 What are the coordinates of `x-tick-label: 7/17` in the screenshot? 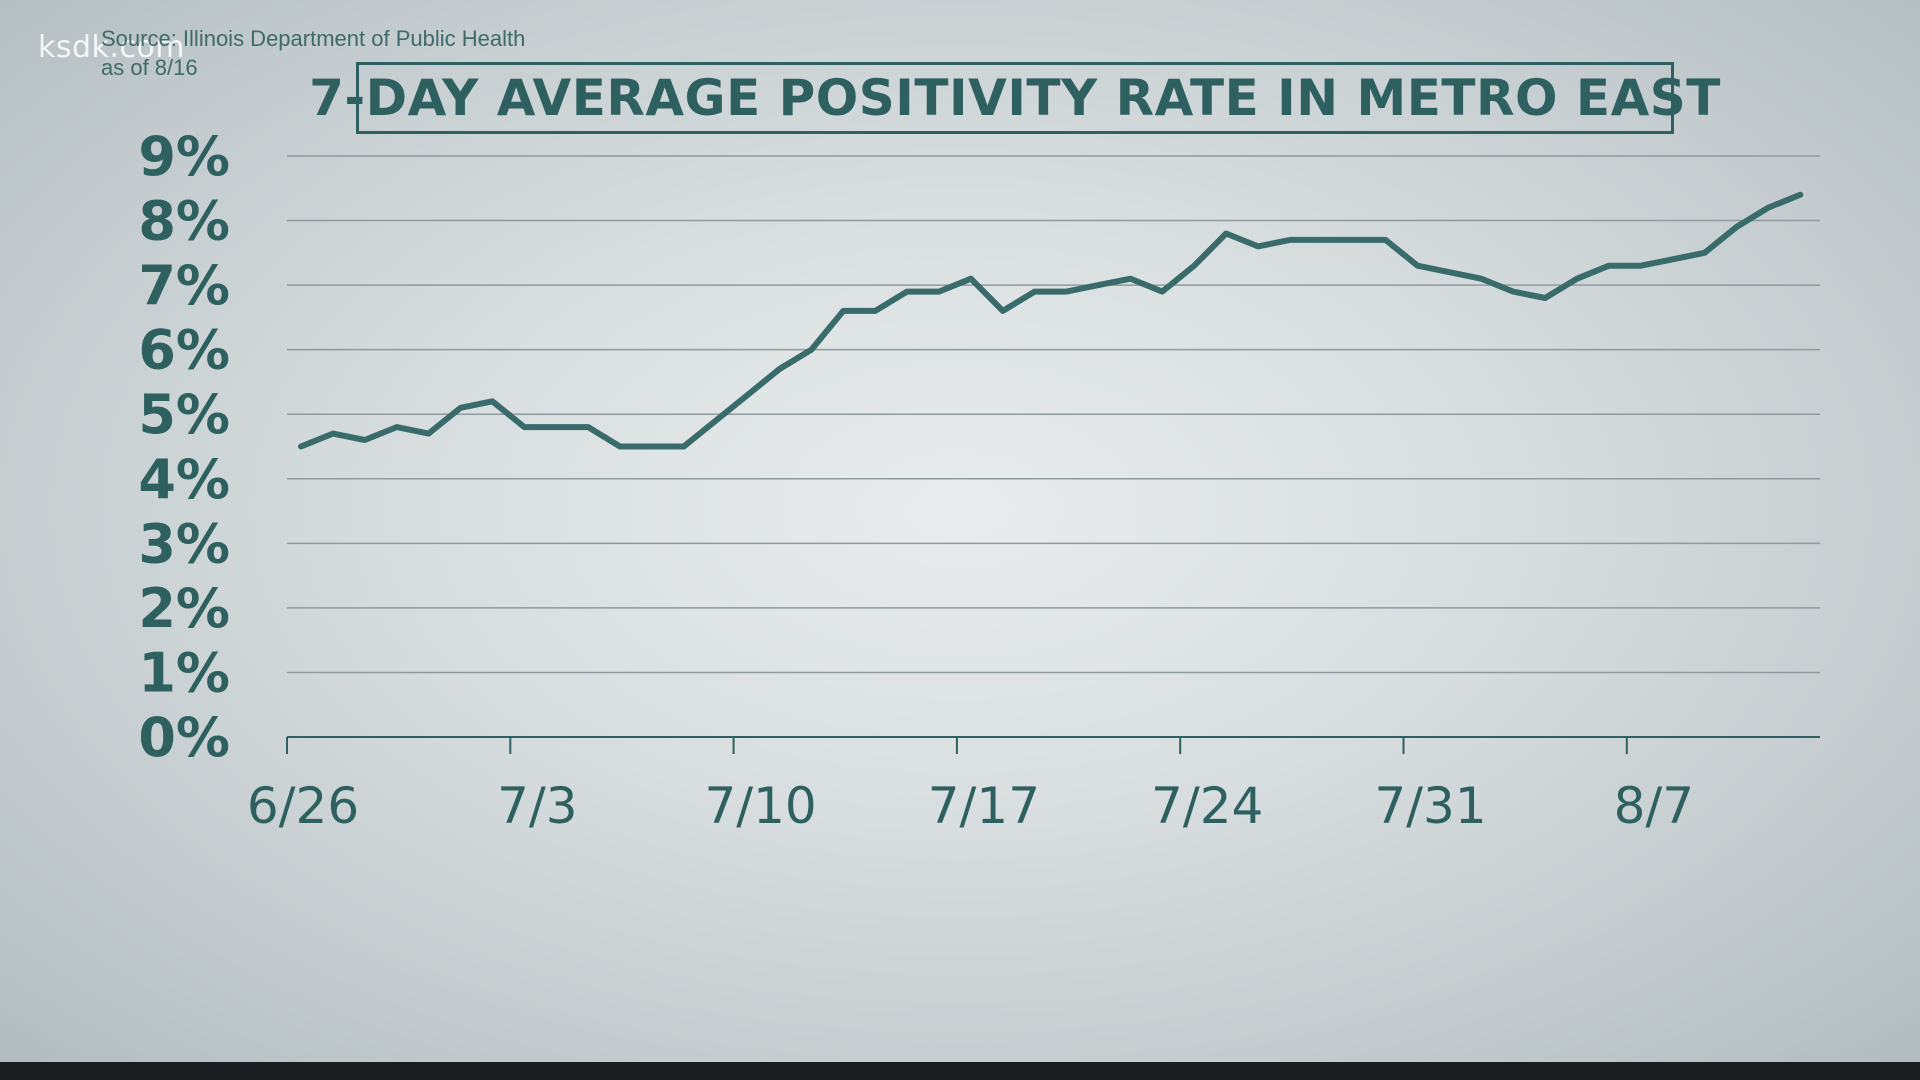 It's located at (984, 806).